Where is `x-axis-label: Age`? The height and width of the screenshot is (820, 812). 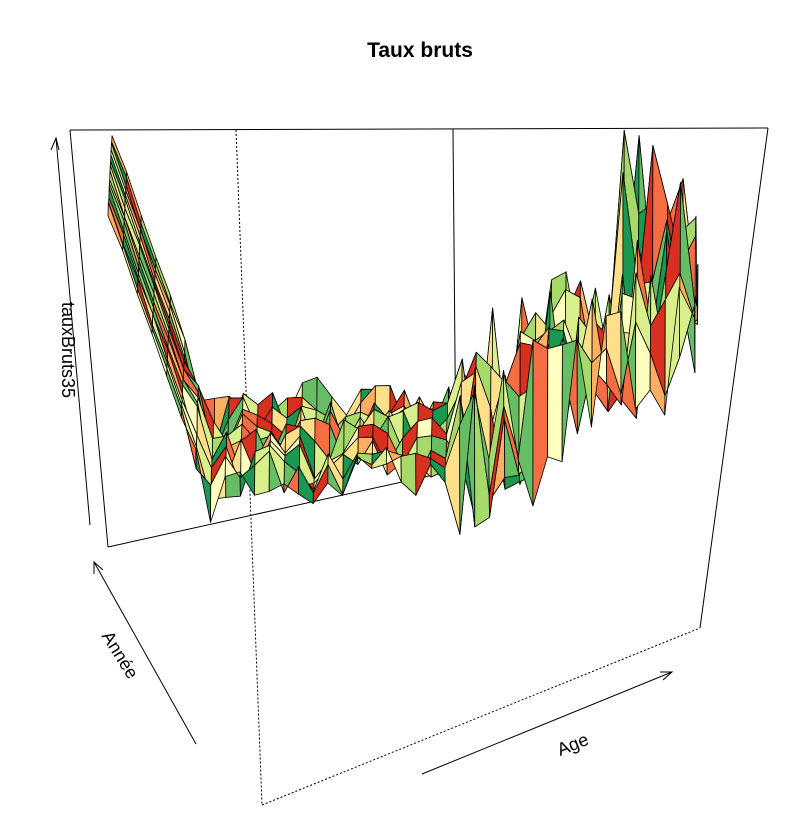
x-axis-label: Age is located at coordinates (572, 744).